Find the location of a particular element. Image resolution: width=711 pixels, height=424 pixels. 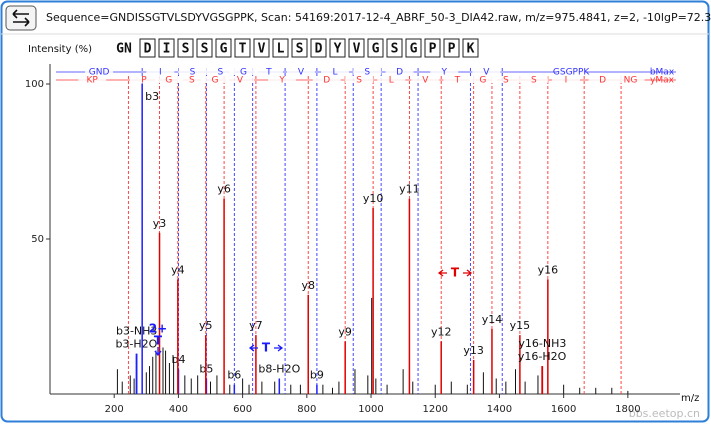

peak-label: b8-H2O is located at coordinates (279, 369).